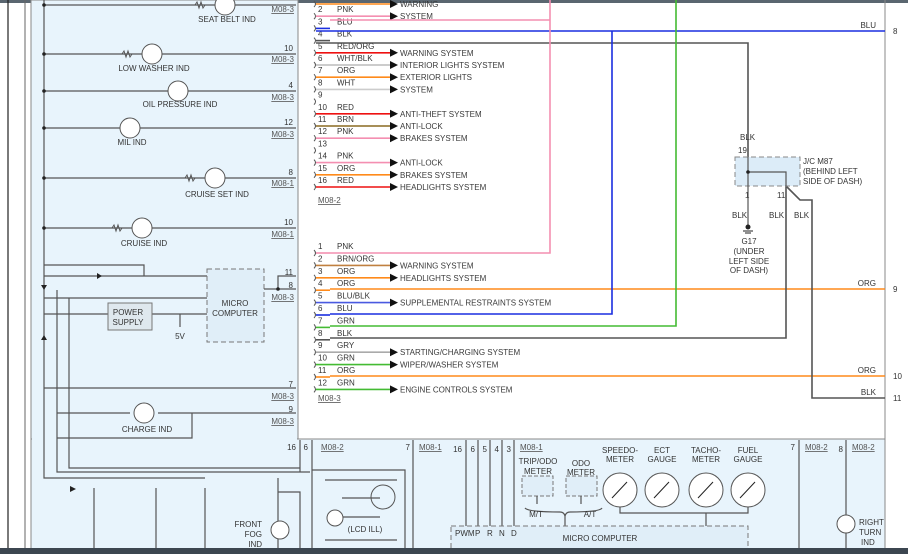  I want to click on system-label: ENGINE CONTROLS SYSTEM, so click(456, 389).